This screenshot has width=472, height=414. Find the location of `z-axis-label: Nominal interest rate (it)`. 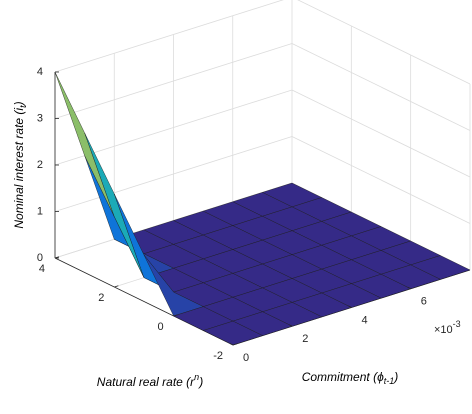

z-axis-label: Nominal interest rate (it) is located at coordinates (20, 164).